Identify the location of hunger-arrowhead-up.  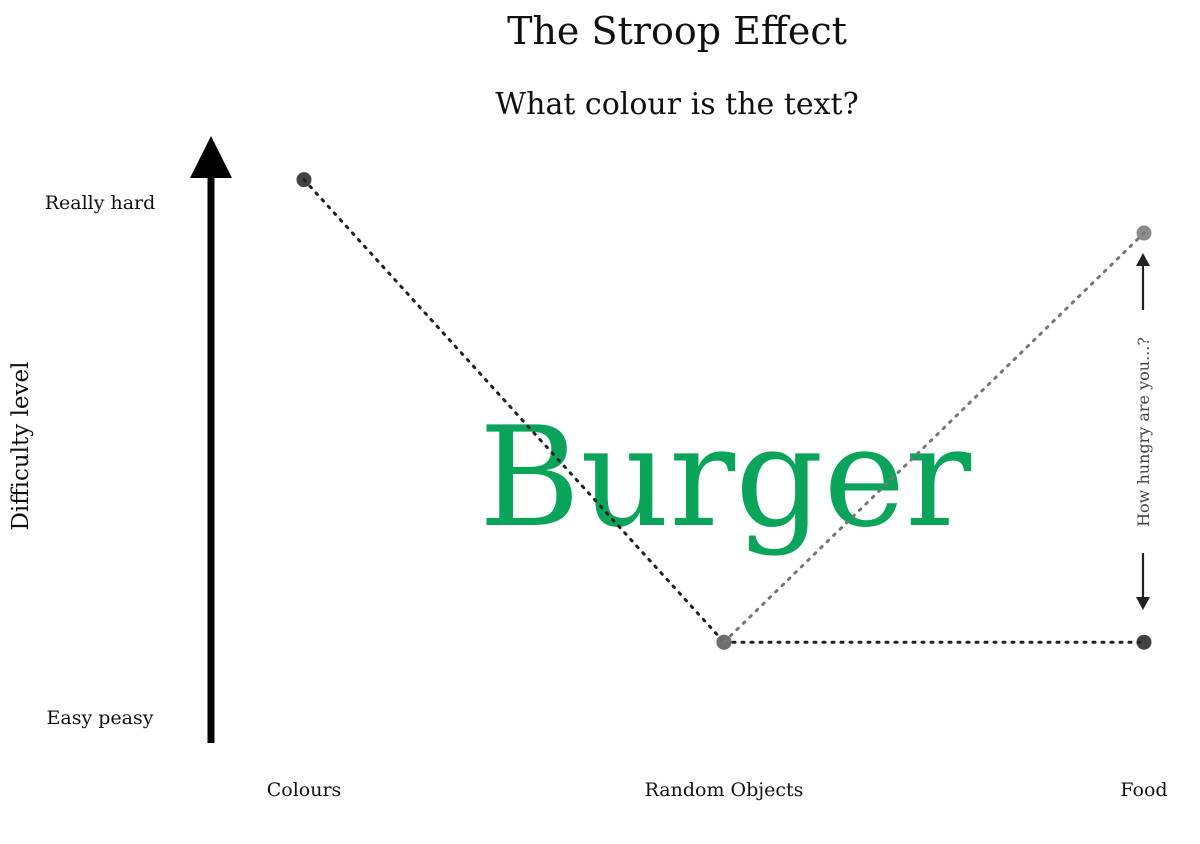
(1143, 259).